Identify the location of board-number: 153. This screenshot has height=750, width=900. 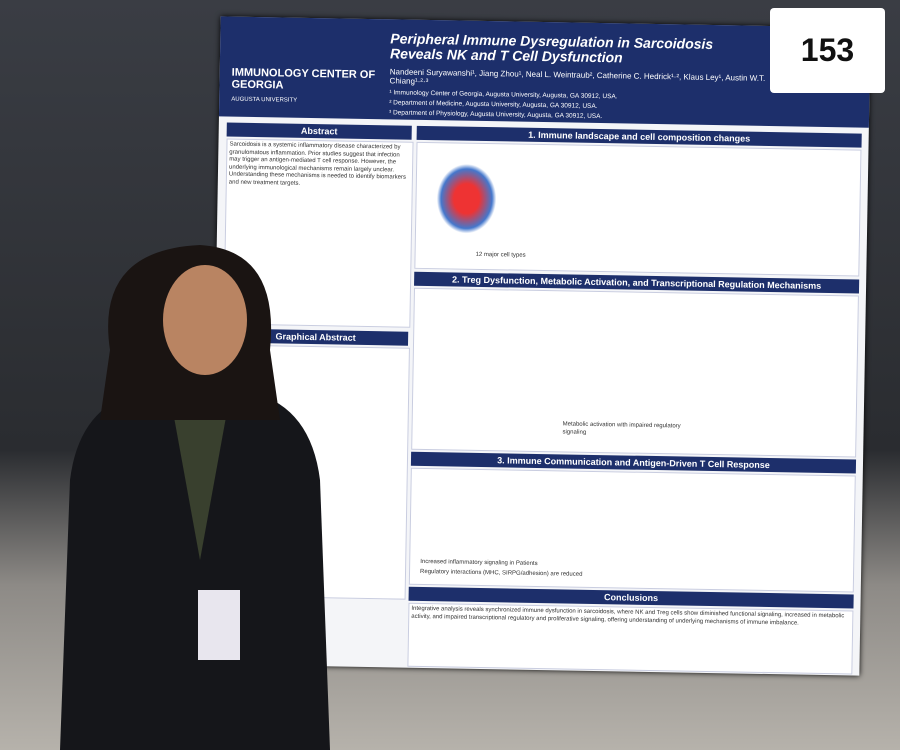
(827, 50).